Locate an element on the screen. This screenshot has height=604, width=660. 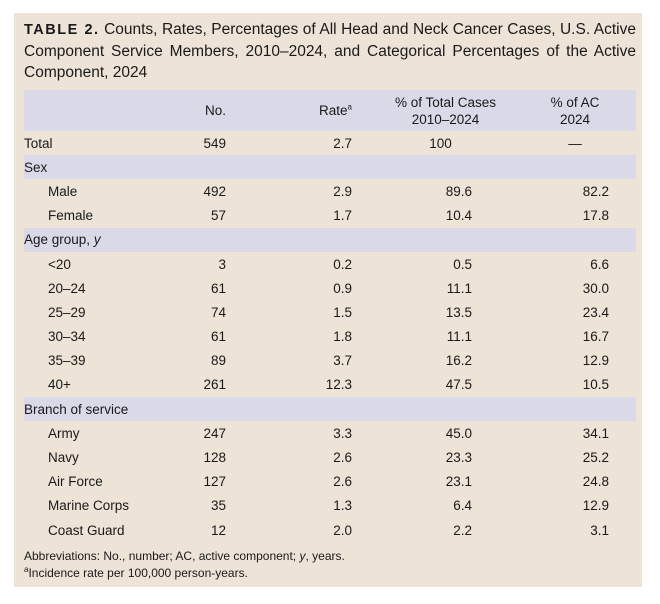
table-label: TABLE 2. is located at coordinates (62, 30).